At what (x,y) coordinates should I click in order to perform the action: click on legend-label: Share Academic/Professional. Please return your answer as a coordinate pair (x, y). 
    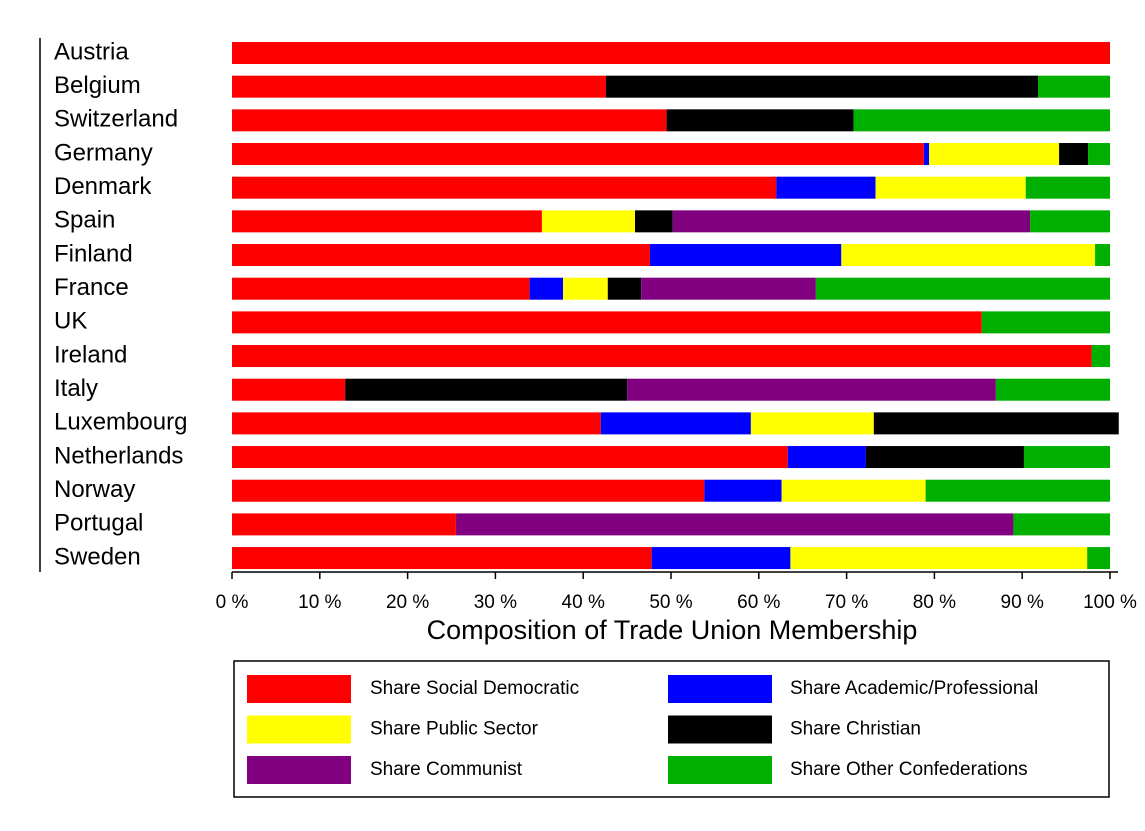
    Looking at the image, I should click on (914, 688).